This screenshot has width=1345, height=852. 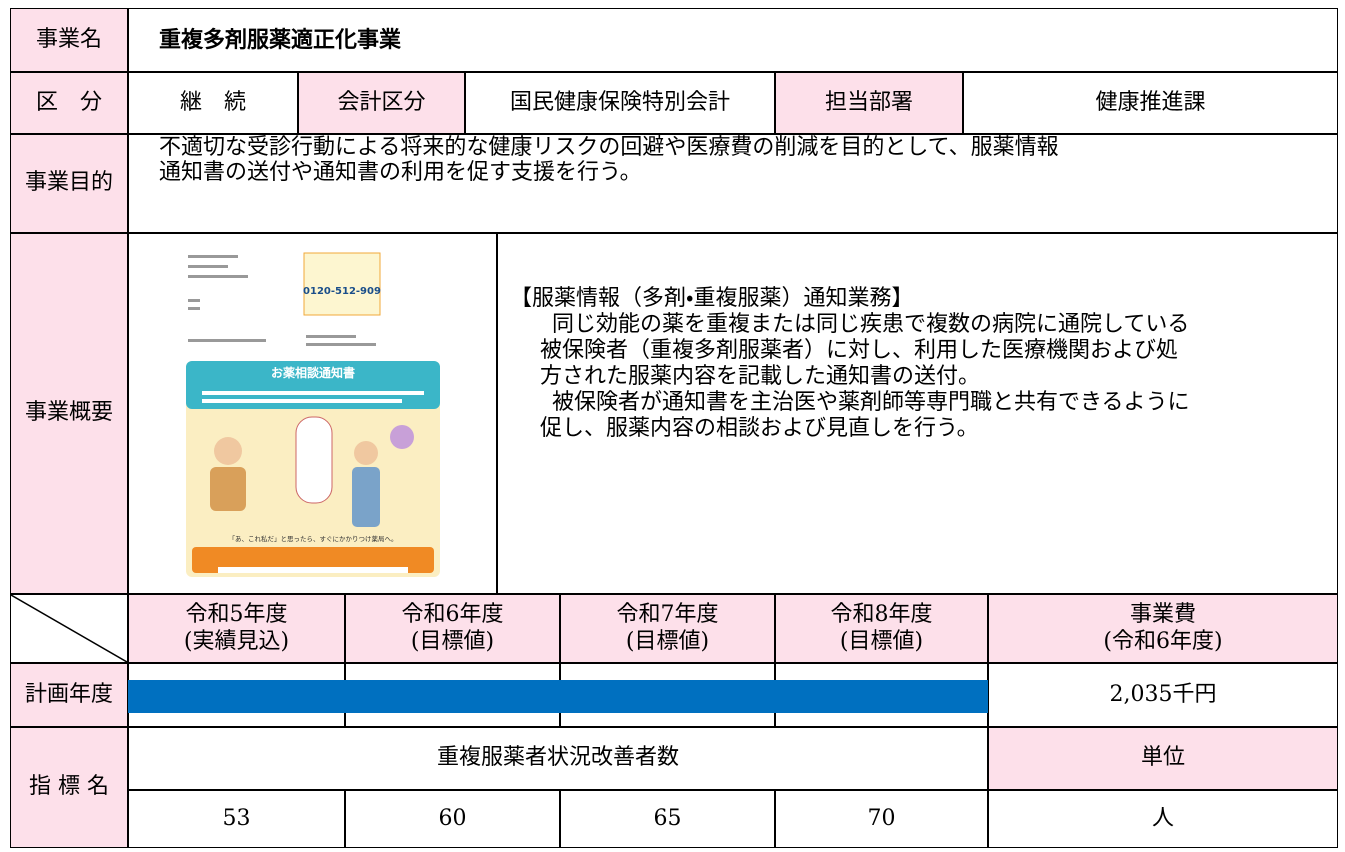 I want to click on year-header: 令和7年度 (目標値), so click(x=667, y=628).